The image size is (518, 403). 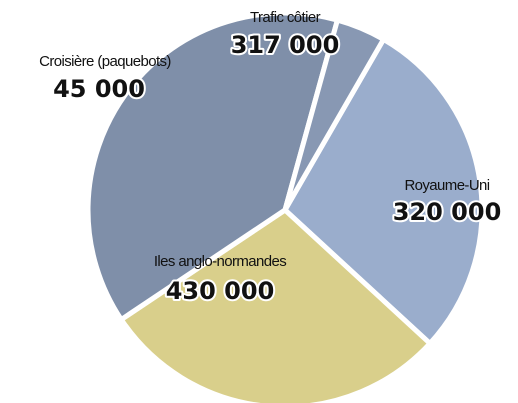 I want to click on slice-label: Royaume-Uni, so click(x=446, y=185).